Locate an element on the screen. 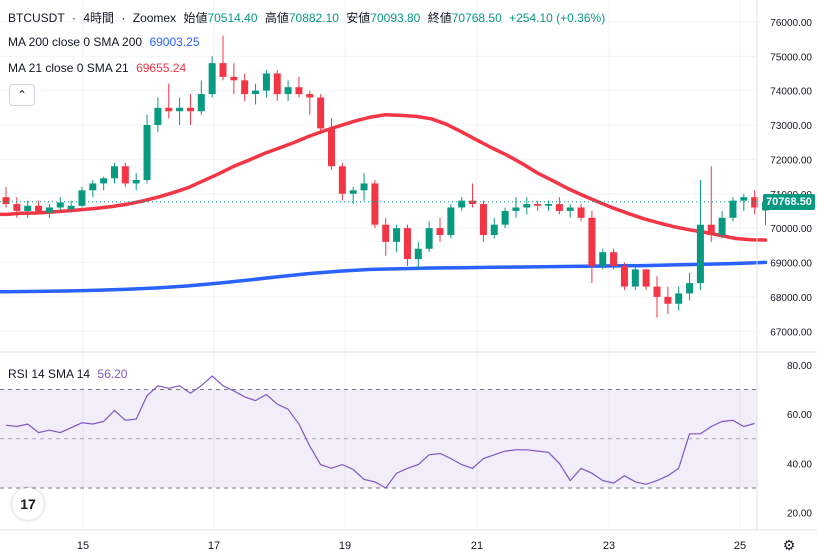  rsi-label: RSI 14 SMA 14 is located at coordinates (49, 374).